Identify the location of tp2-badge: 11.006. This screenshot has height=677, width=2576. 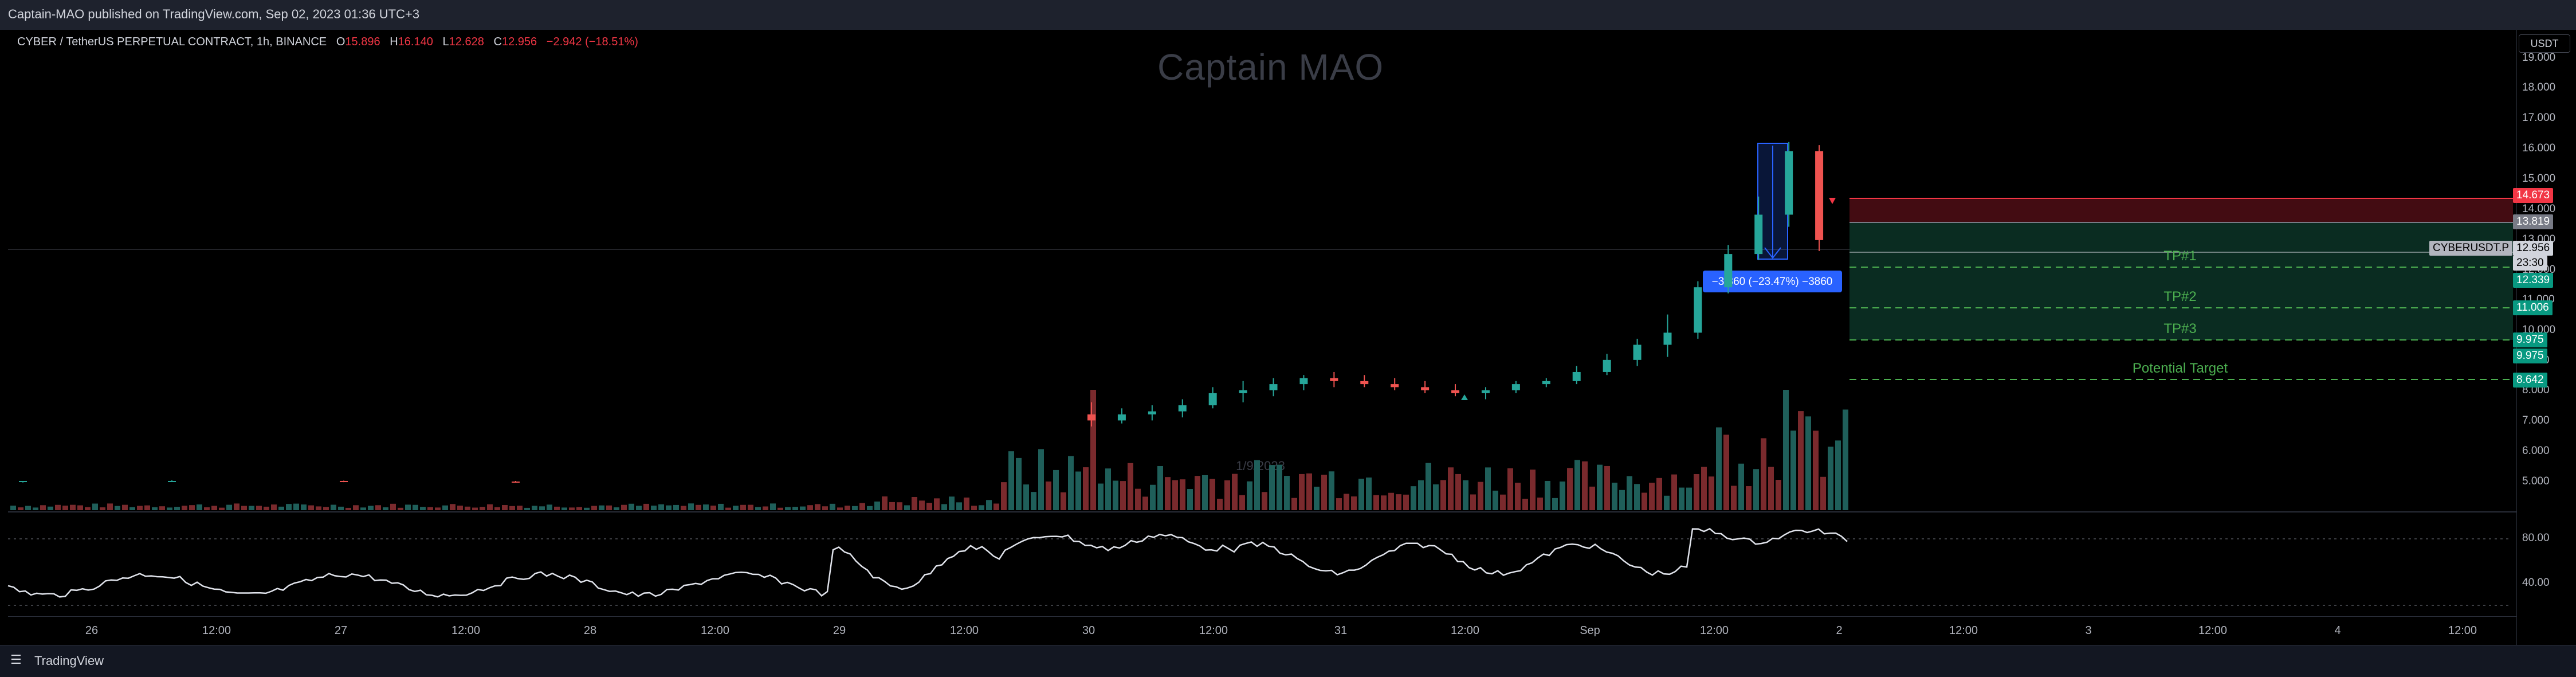
(2533, 307).